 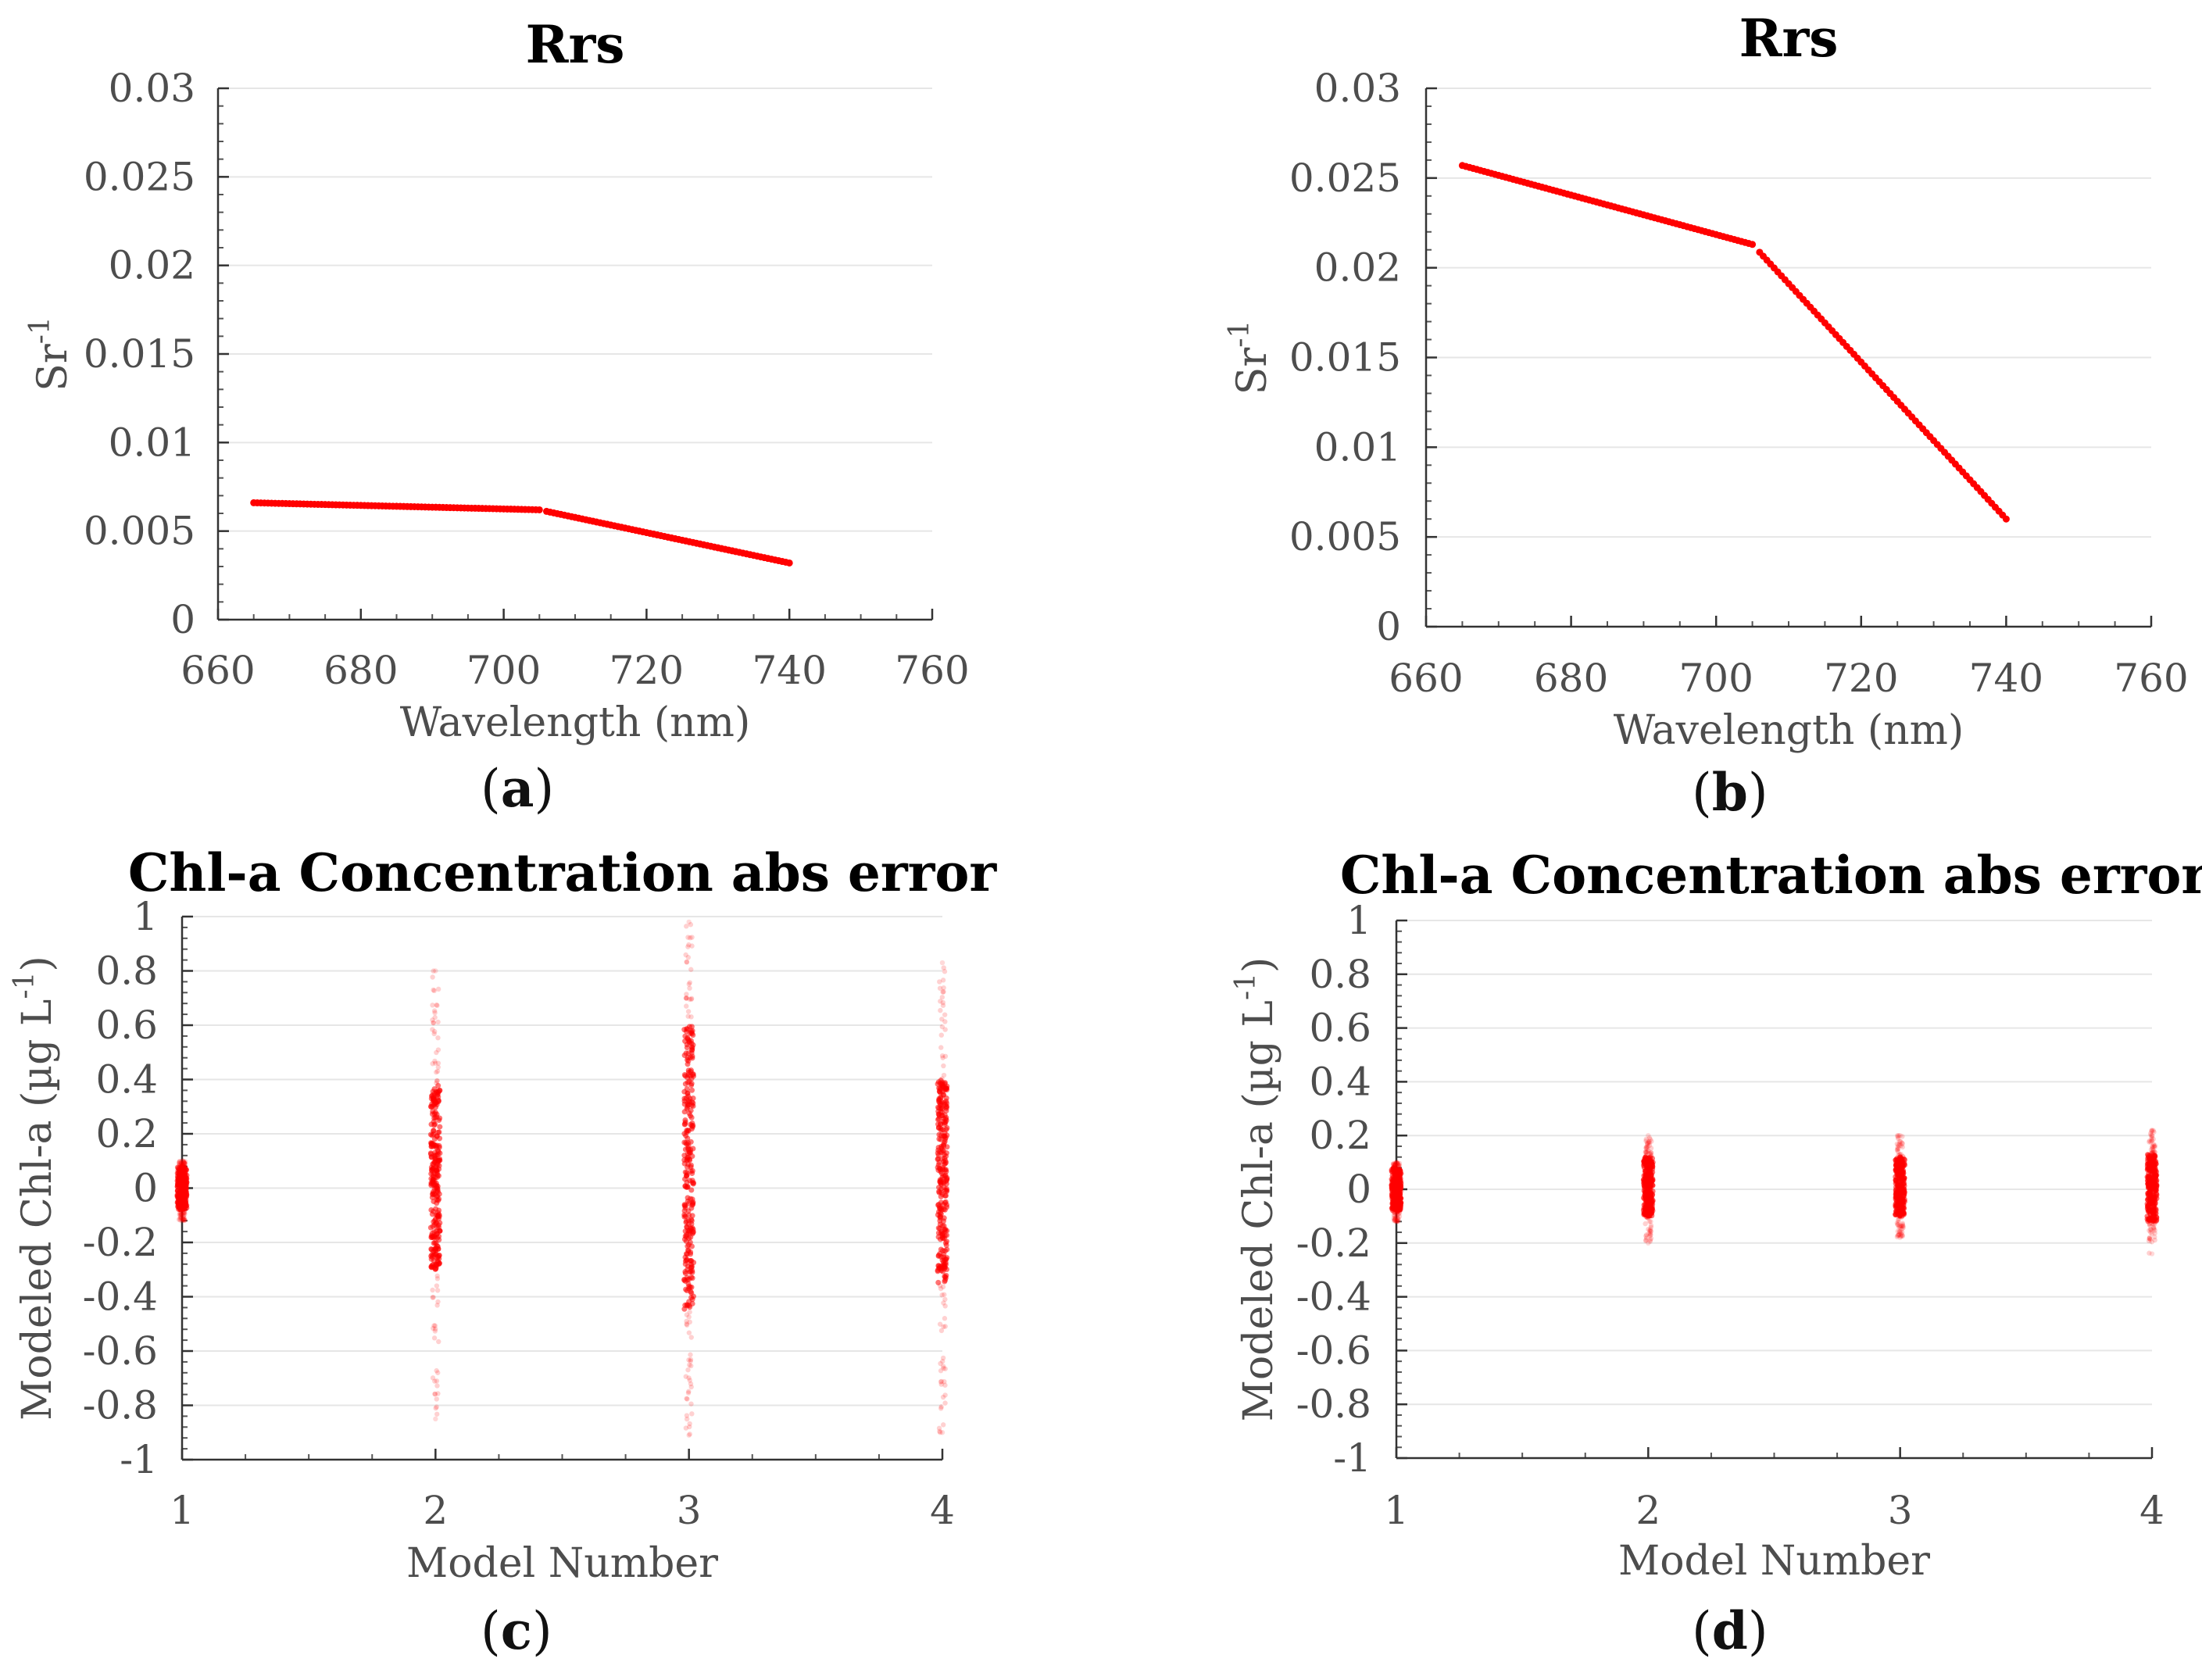 What do you see at coordinates (145, 1188) in the screenshot?
I see `y-tick-label: 0` at bounding box center [145, 1188].